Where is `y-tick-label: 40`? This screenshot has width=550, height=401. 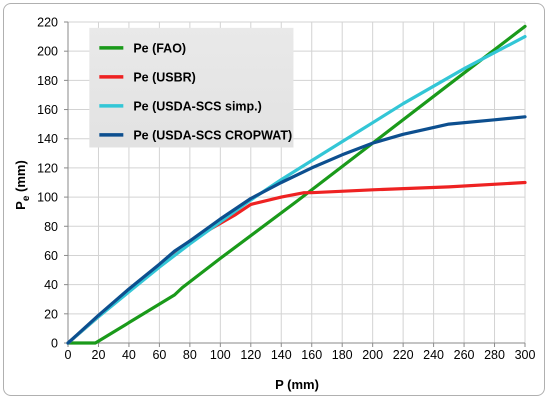
y-tick-label: 40 is located at coordinates (51, 285).